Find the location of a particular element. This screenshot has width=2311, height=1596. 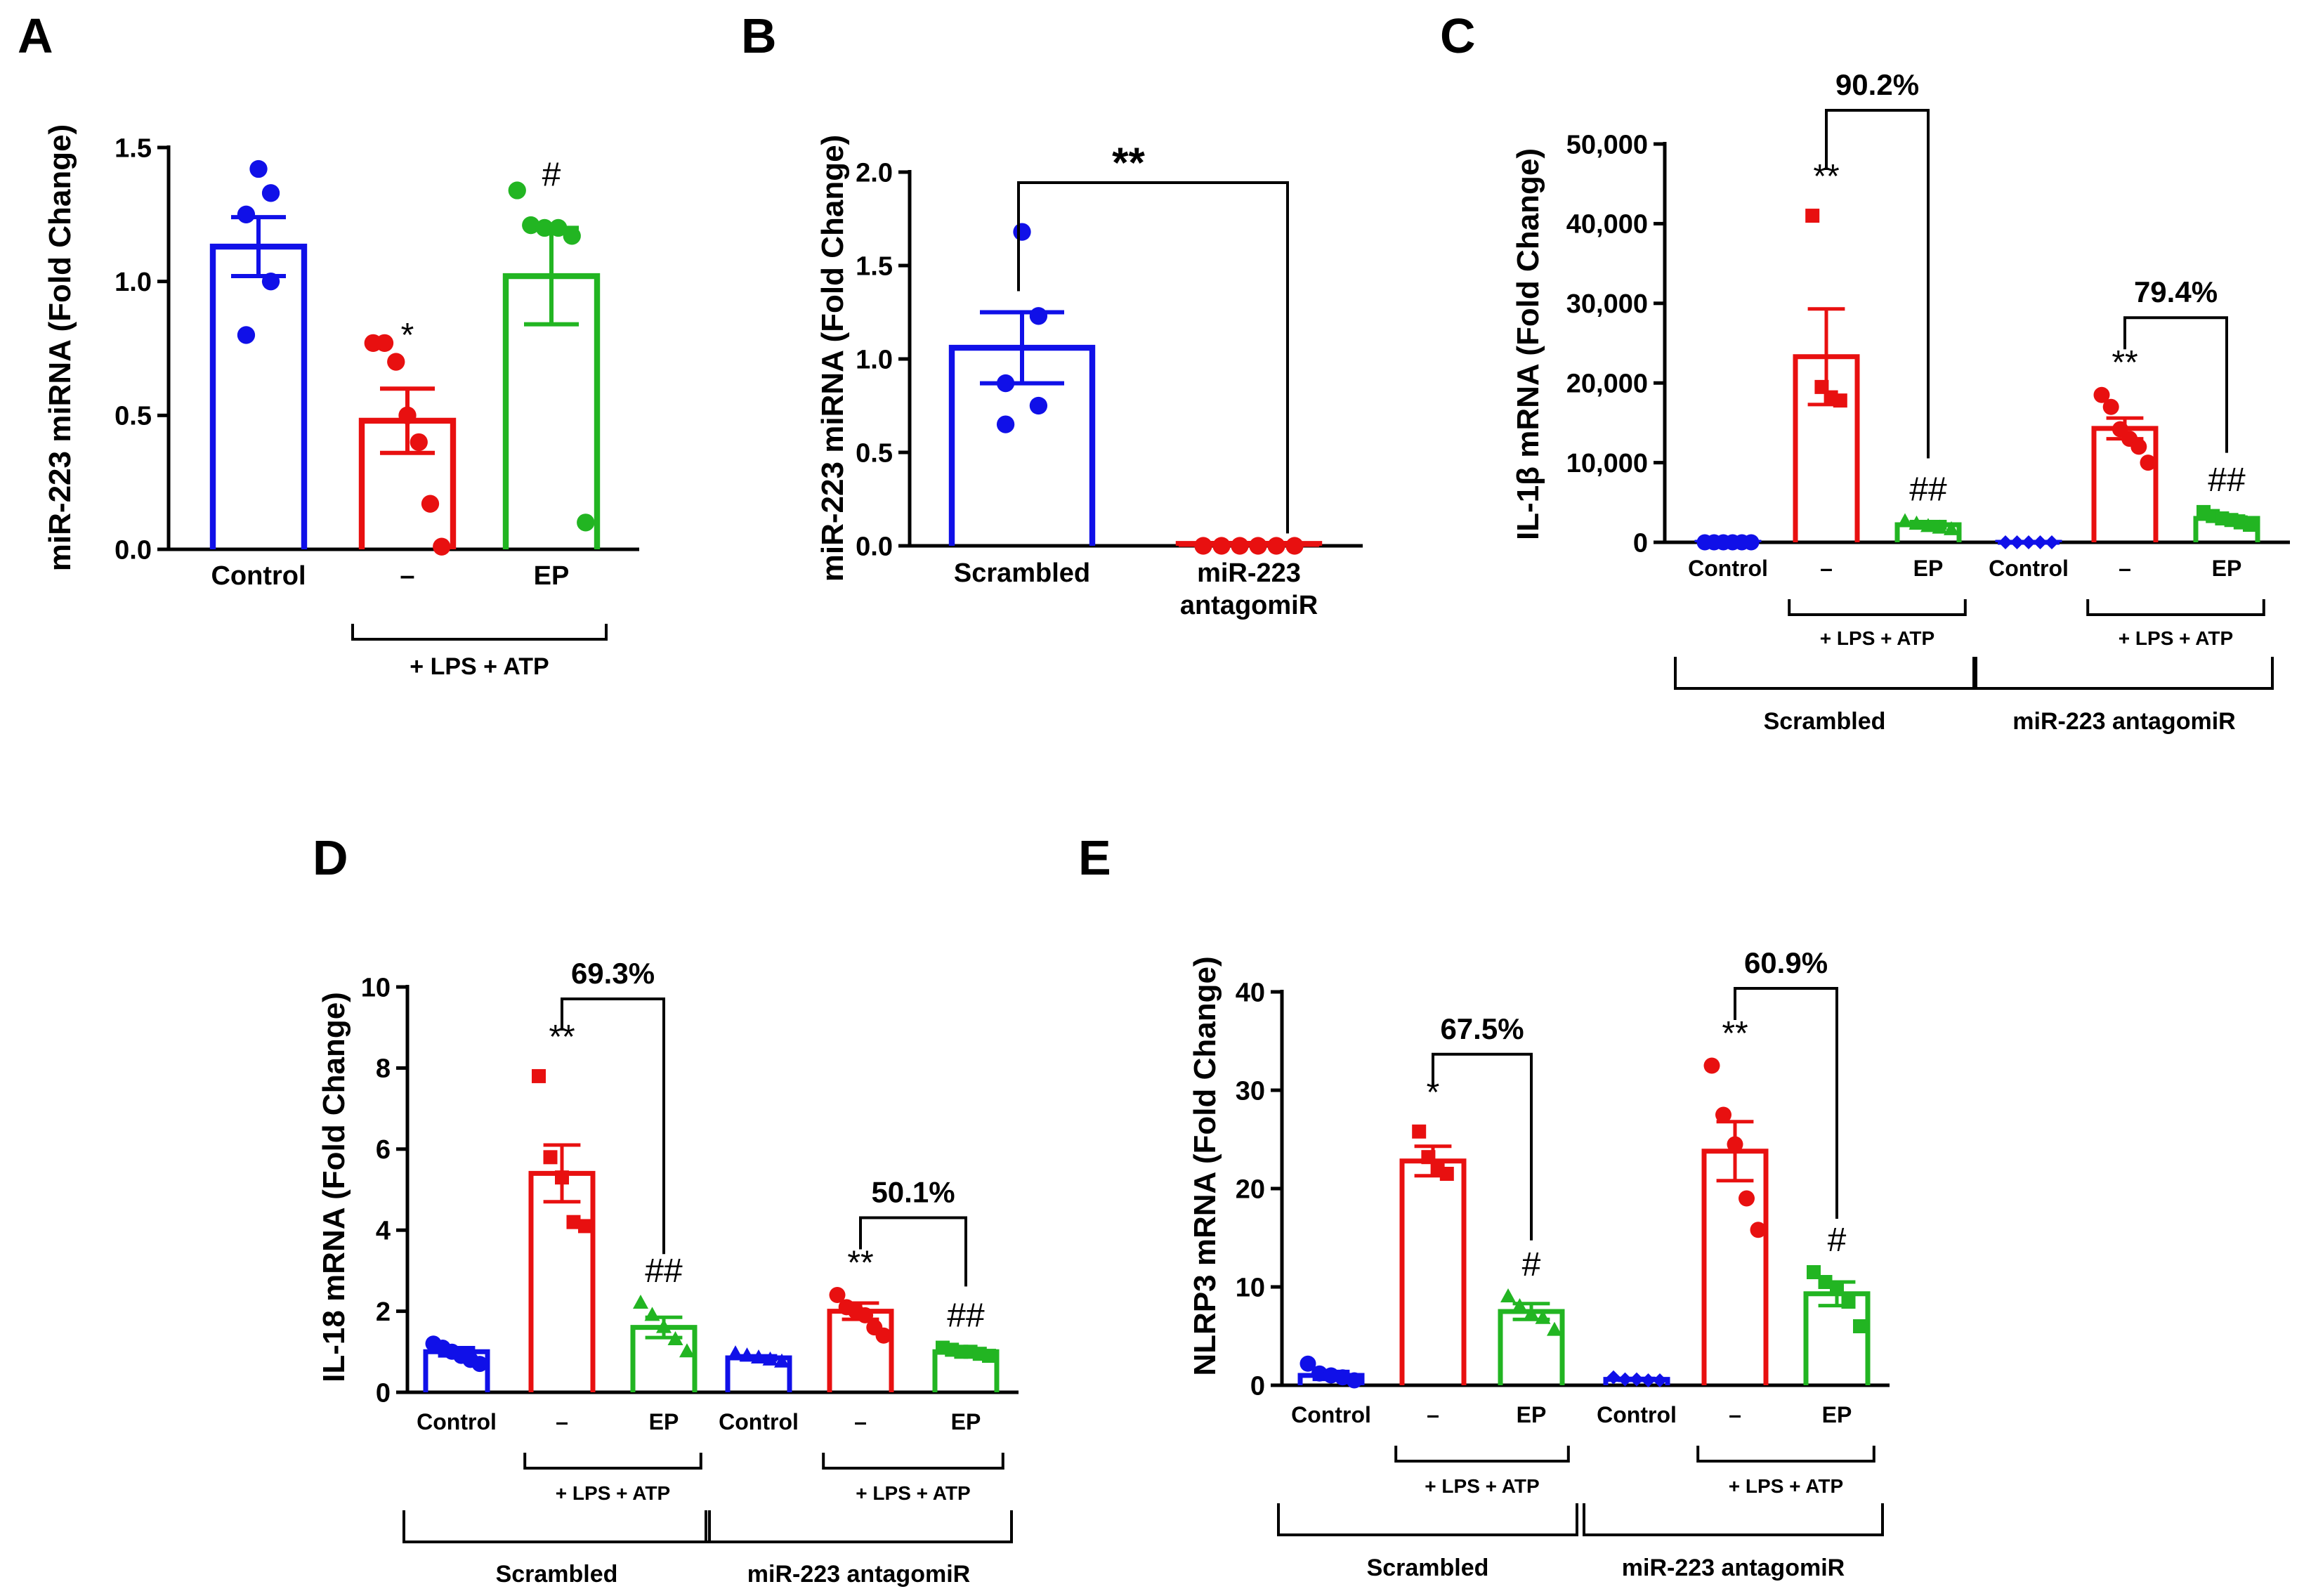

y-tick-label: 50,000 is located at coordinates (1607, 144).